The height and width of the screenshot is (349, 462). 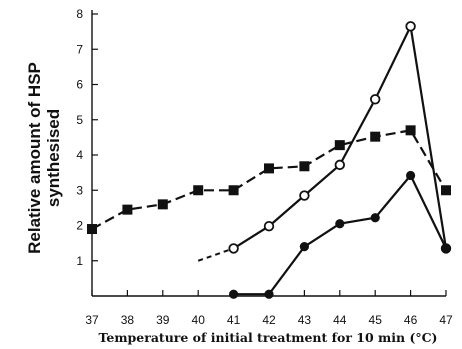 What do you see at coordinates (79, 120) in the screenshot?
I see `y-tick-label: 5` at bounding box center [79, 120].